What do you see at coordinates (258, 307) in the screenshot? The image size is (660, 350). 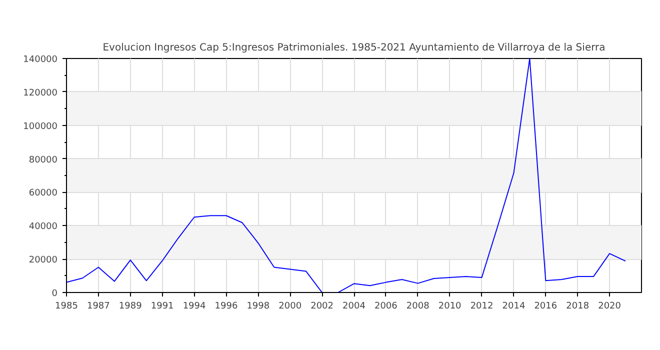 I see `x-tick-label: 1998` at bounding box center [258, 307].